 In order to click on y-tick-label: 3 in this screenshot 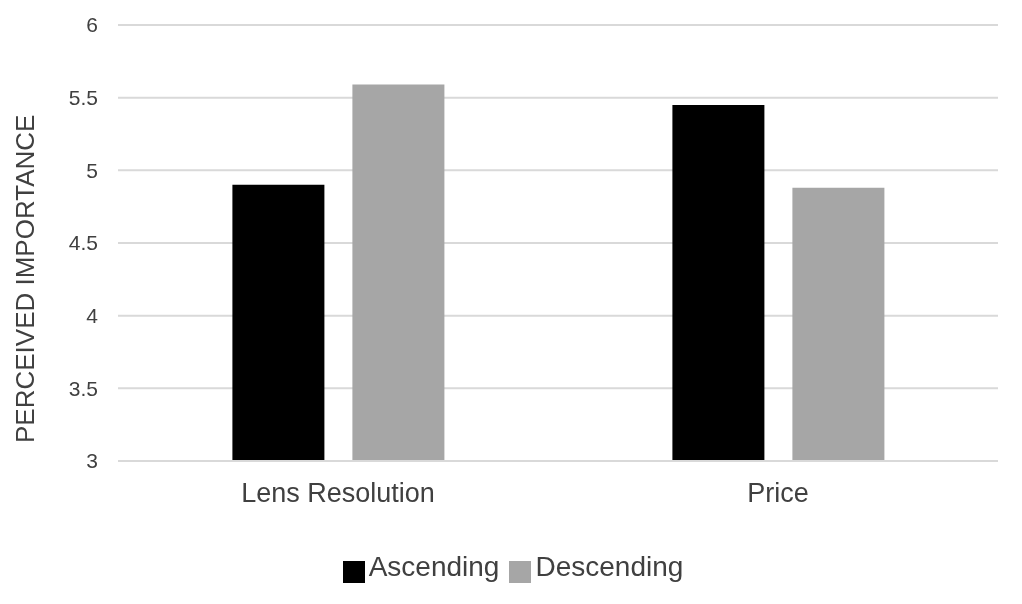, I will do `click(92, 461)`.